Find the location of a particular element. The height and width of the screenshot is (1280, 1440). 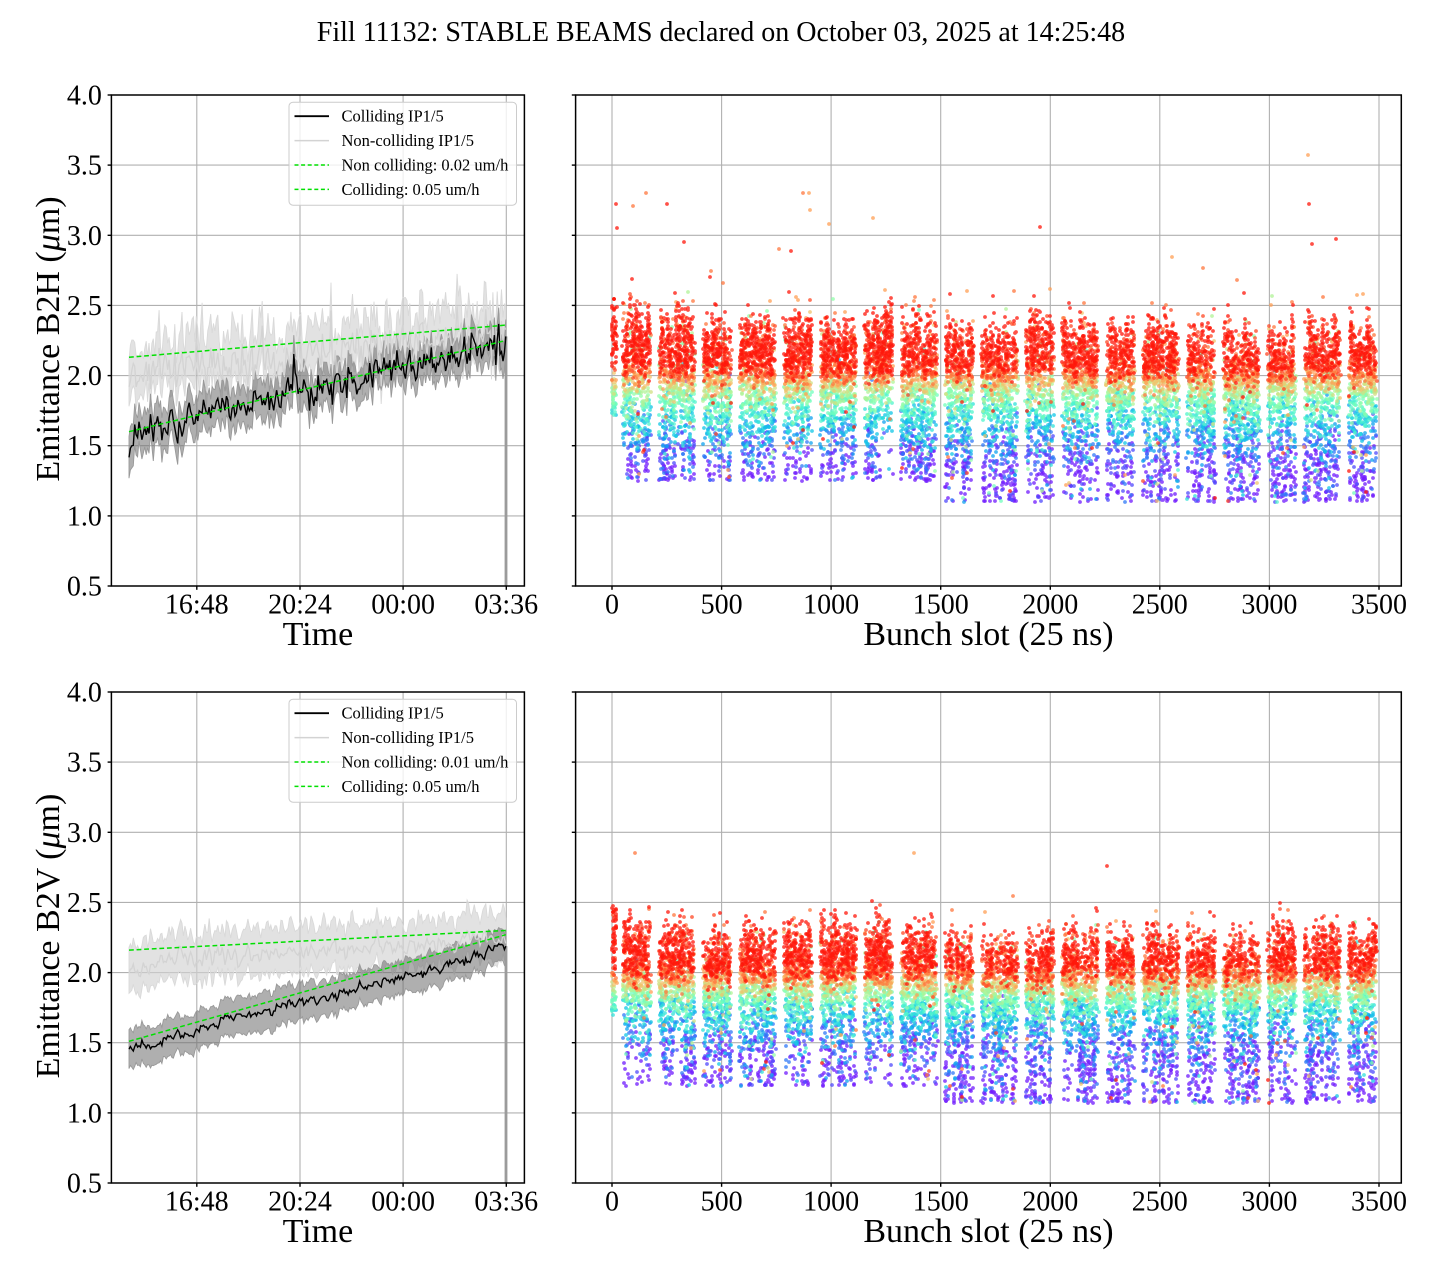

svg-text: Non colliding: 0.02 um/h is located at coordinates (426, 165).